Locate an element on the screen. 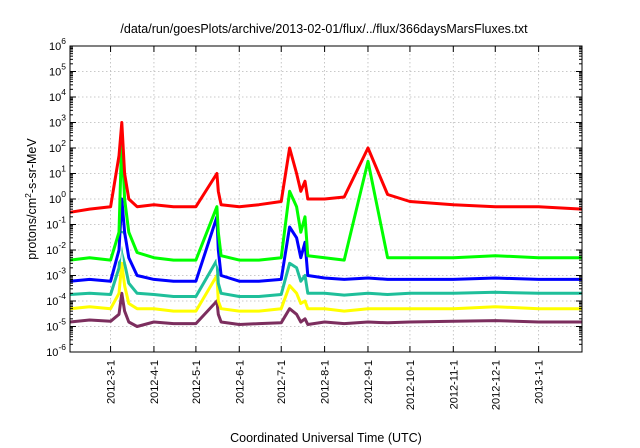 This screenshot has height=448, width=640. y-tick-label: 10⁻³ is located at coordinates (56, 274).